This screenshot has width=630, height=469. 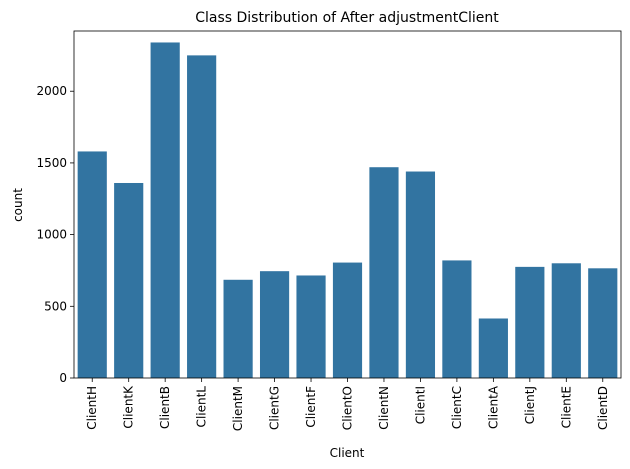 I want to click on y-axis: 0 500 1000 1500 2000, so click(x=55, y=234).